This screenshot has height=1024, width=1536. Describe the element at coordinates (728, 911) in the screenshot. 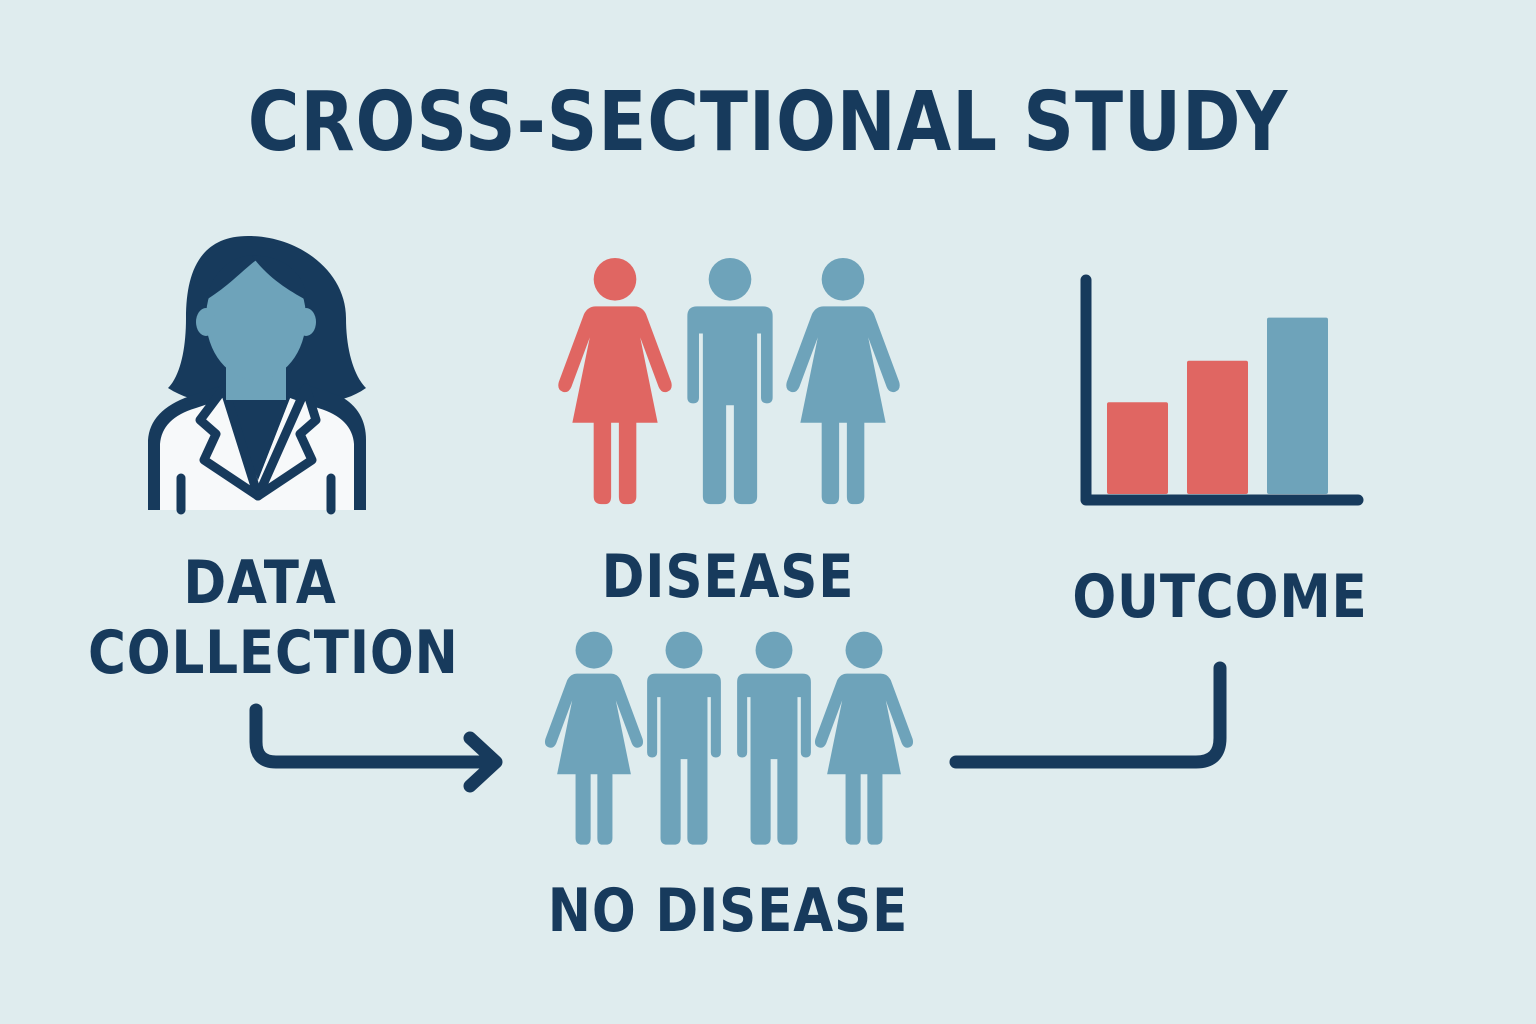

I see `no-disease-label: NO DISEASE` at that location.